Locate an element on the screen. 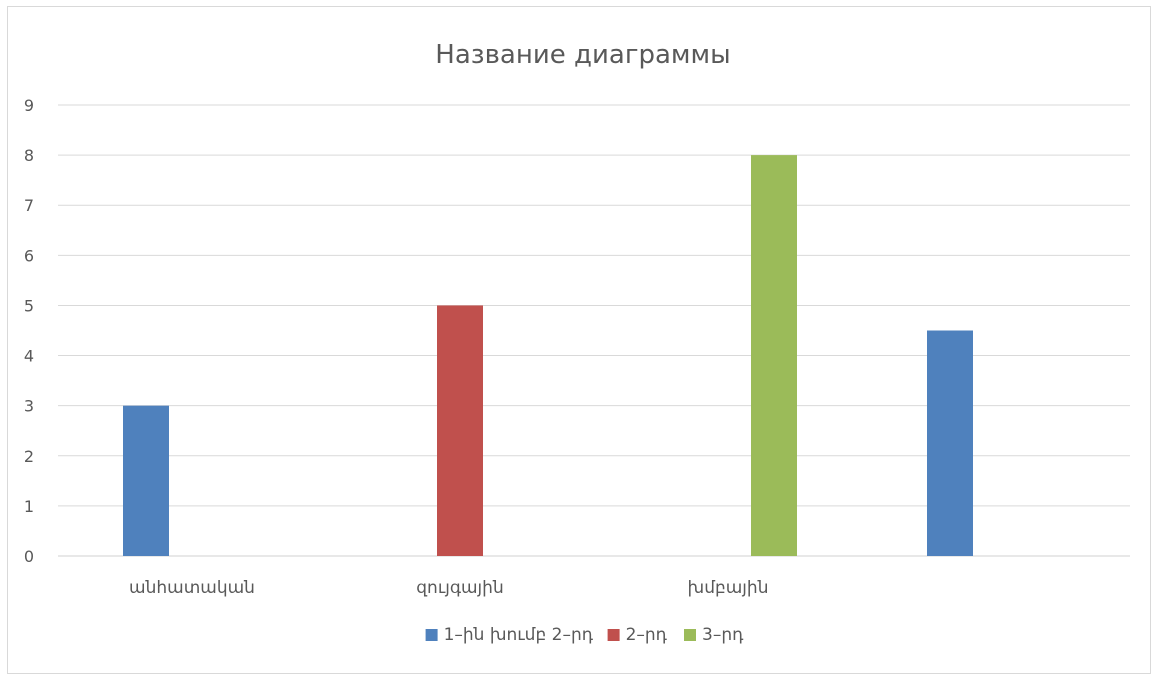  legend: 1–ին խումբ 2–րդ 2–րդ 3–րդ is located at coordinates (584, 635).